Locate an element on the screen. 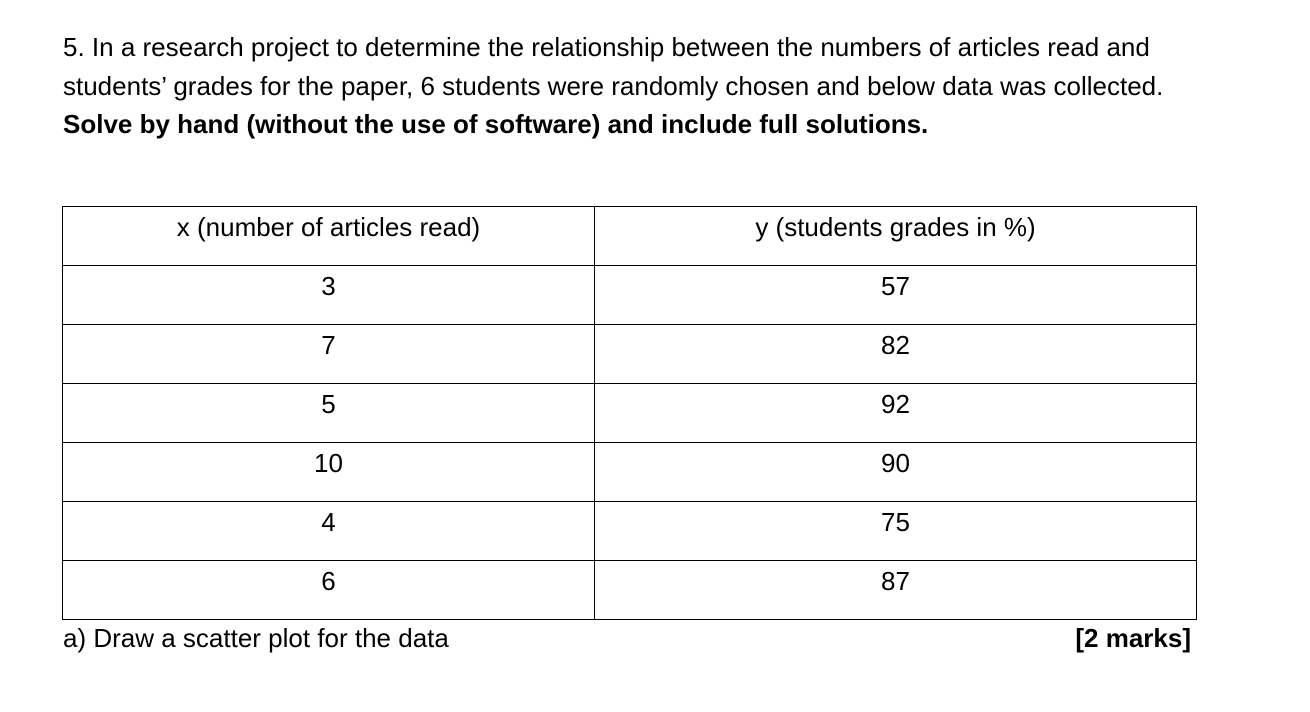 The height and width of the screenshot is (712, 1310). table-cell-x: 3 is located at coordinates (328, 295).